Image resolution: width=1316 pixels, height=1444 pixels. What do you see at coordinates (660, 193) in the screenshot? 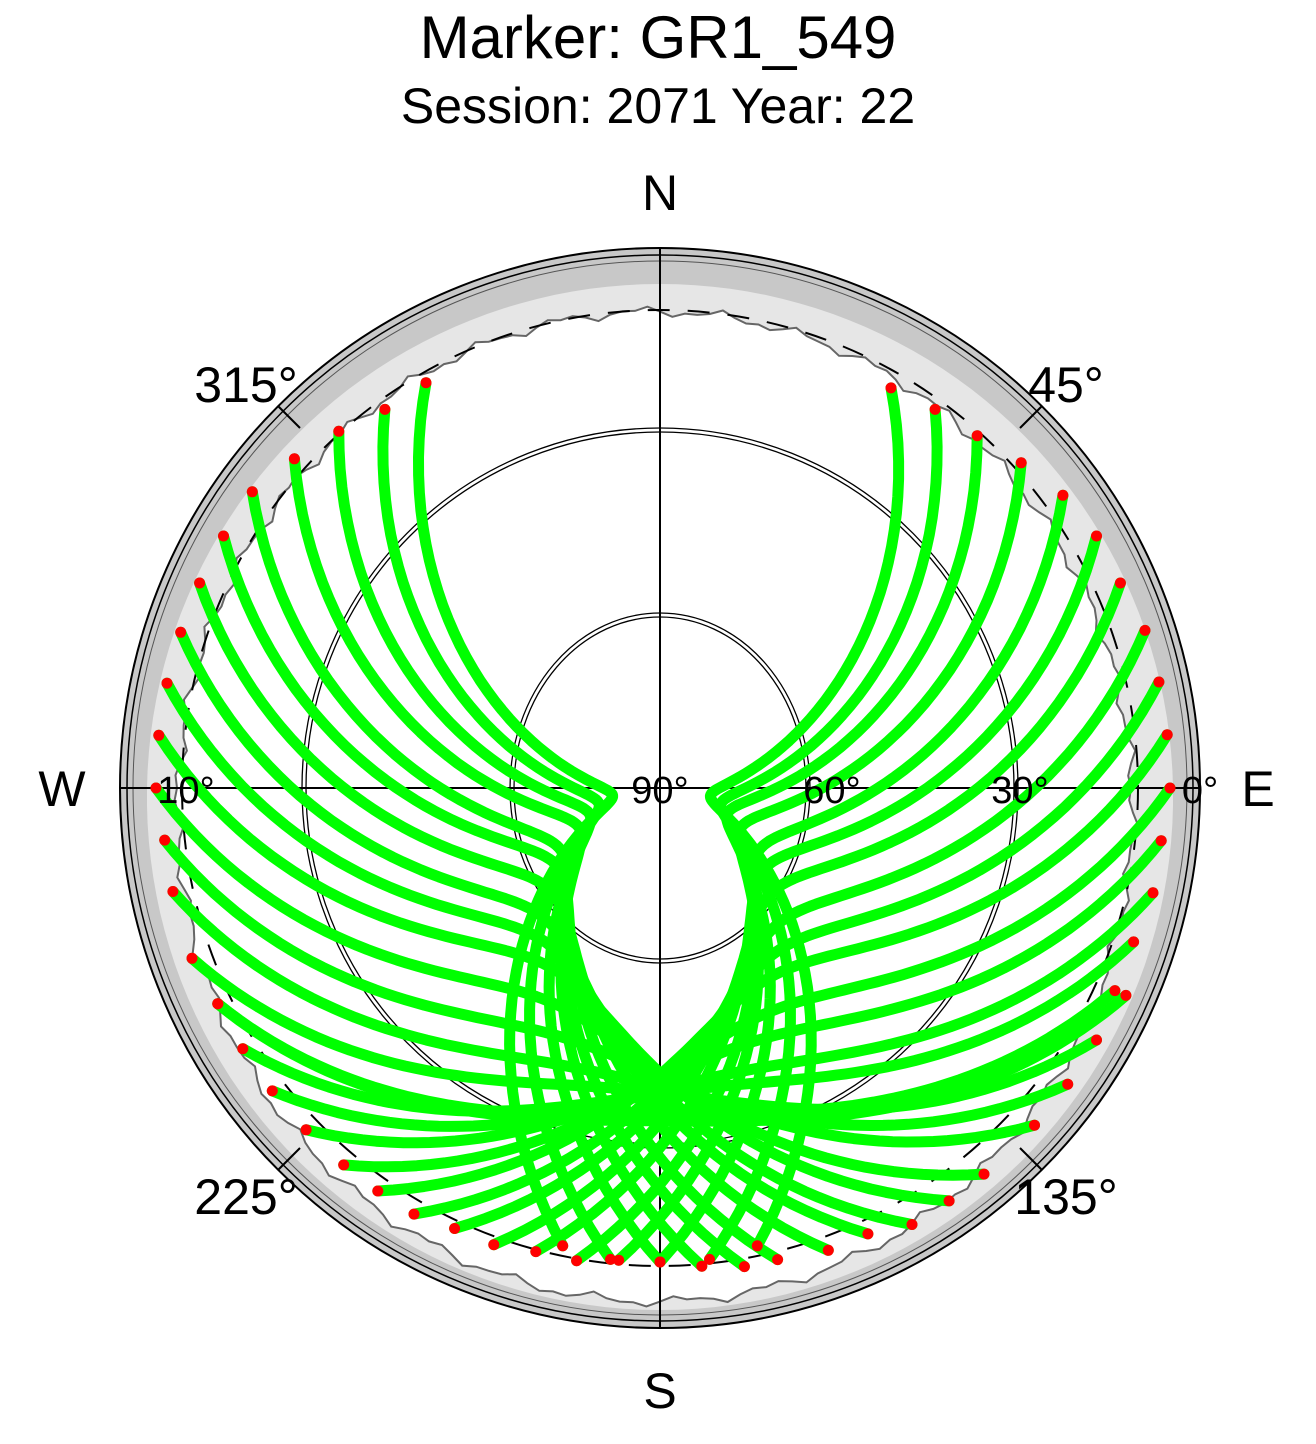
I see `compass-north: N` at bounding box center [660, 193].